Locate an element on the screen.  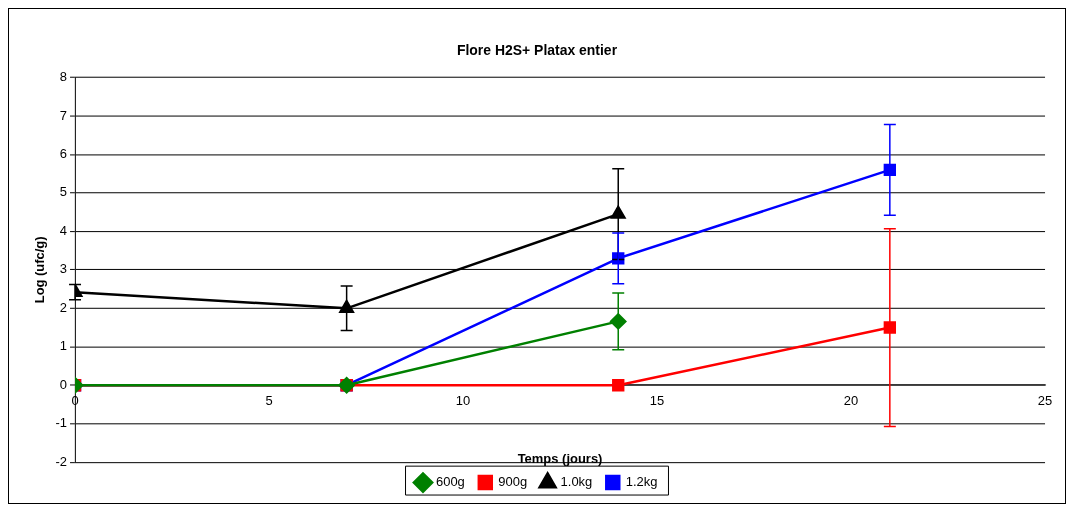
chart-title: Flore H2S+ Platax entier is located at coordinates (537, 50).